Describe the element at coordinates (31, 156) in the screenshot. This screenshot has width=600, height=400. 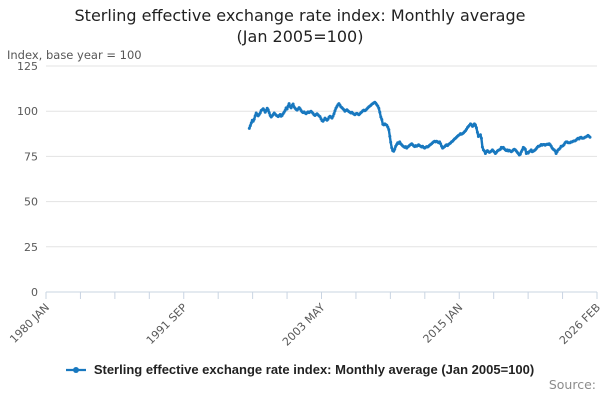
I see `y-tick-label: 75` at that location.